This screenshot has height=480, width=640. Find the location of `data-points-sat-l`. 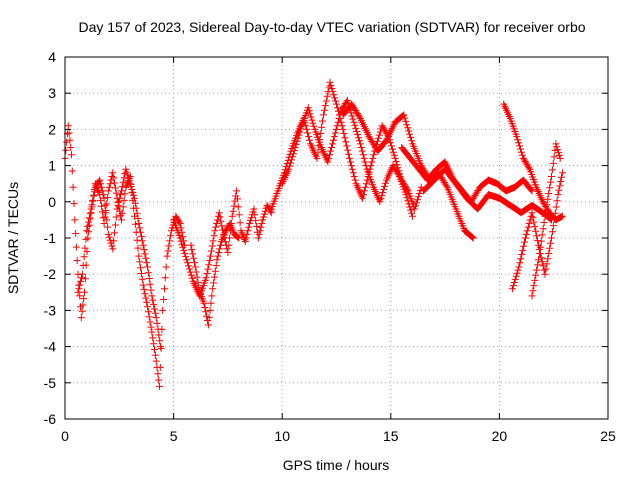

data-points-sat-l is located at coordinates (546, 220).